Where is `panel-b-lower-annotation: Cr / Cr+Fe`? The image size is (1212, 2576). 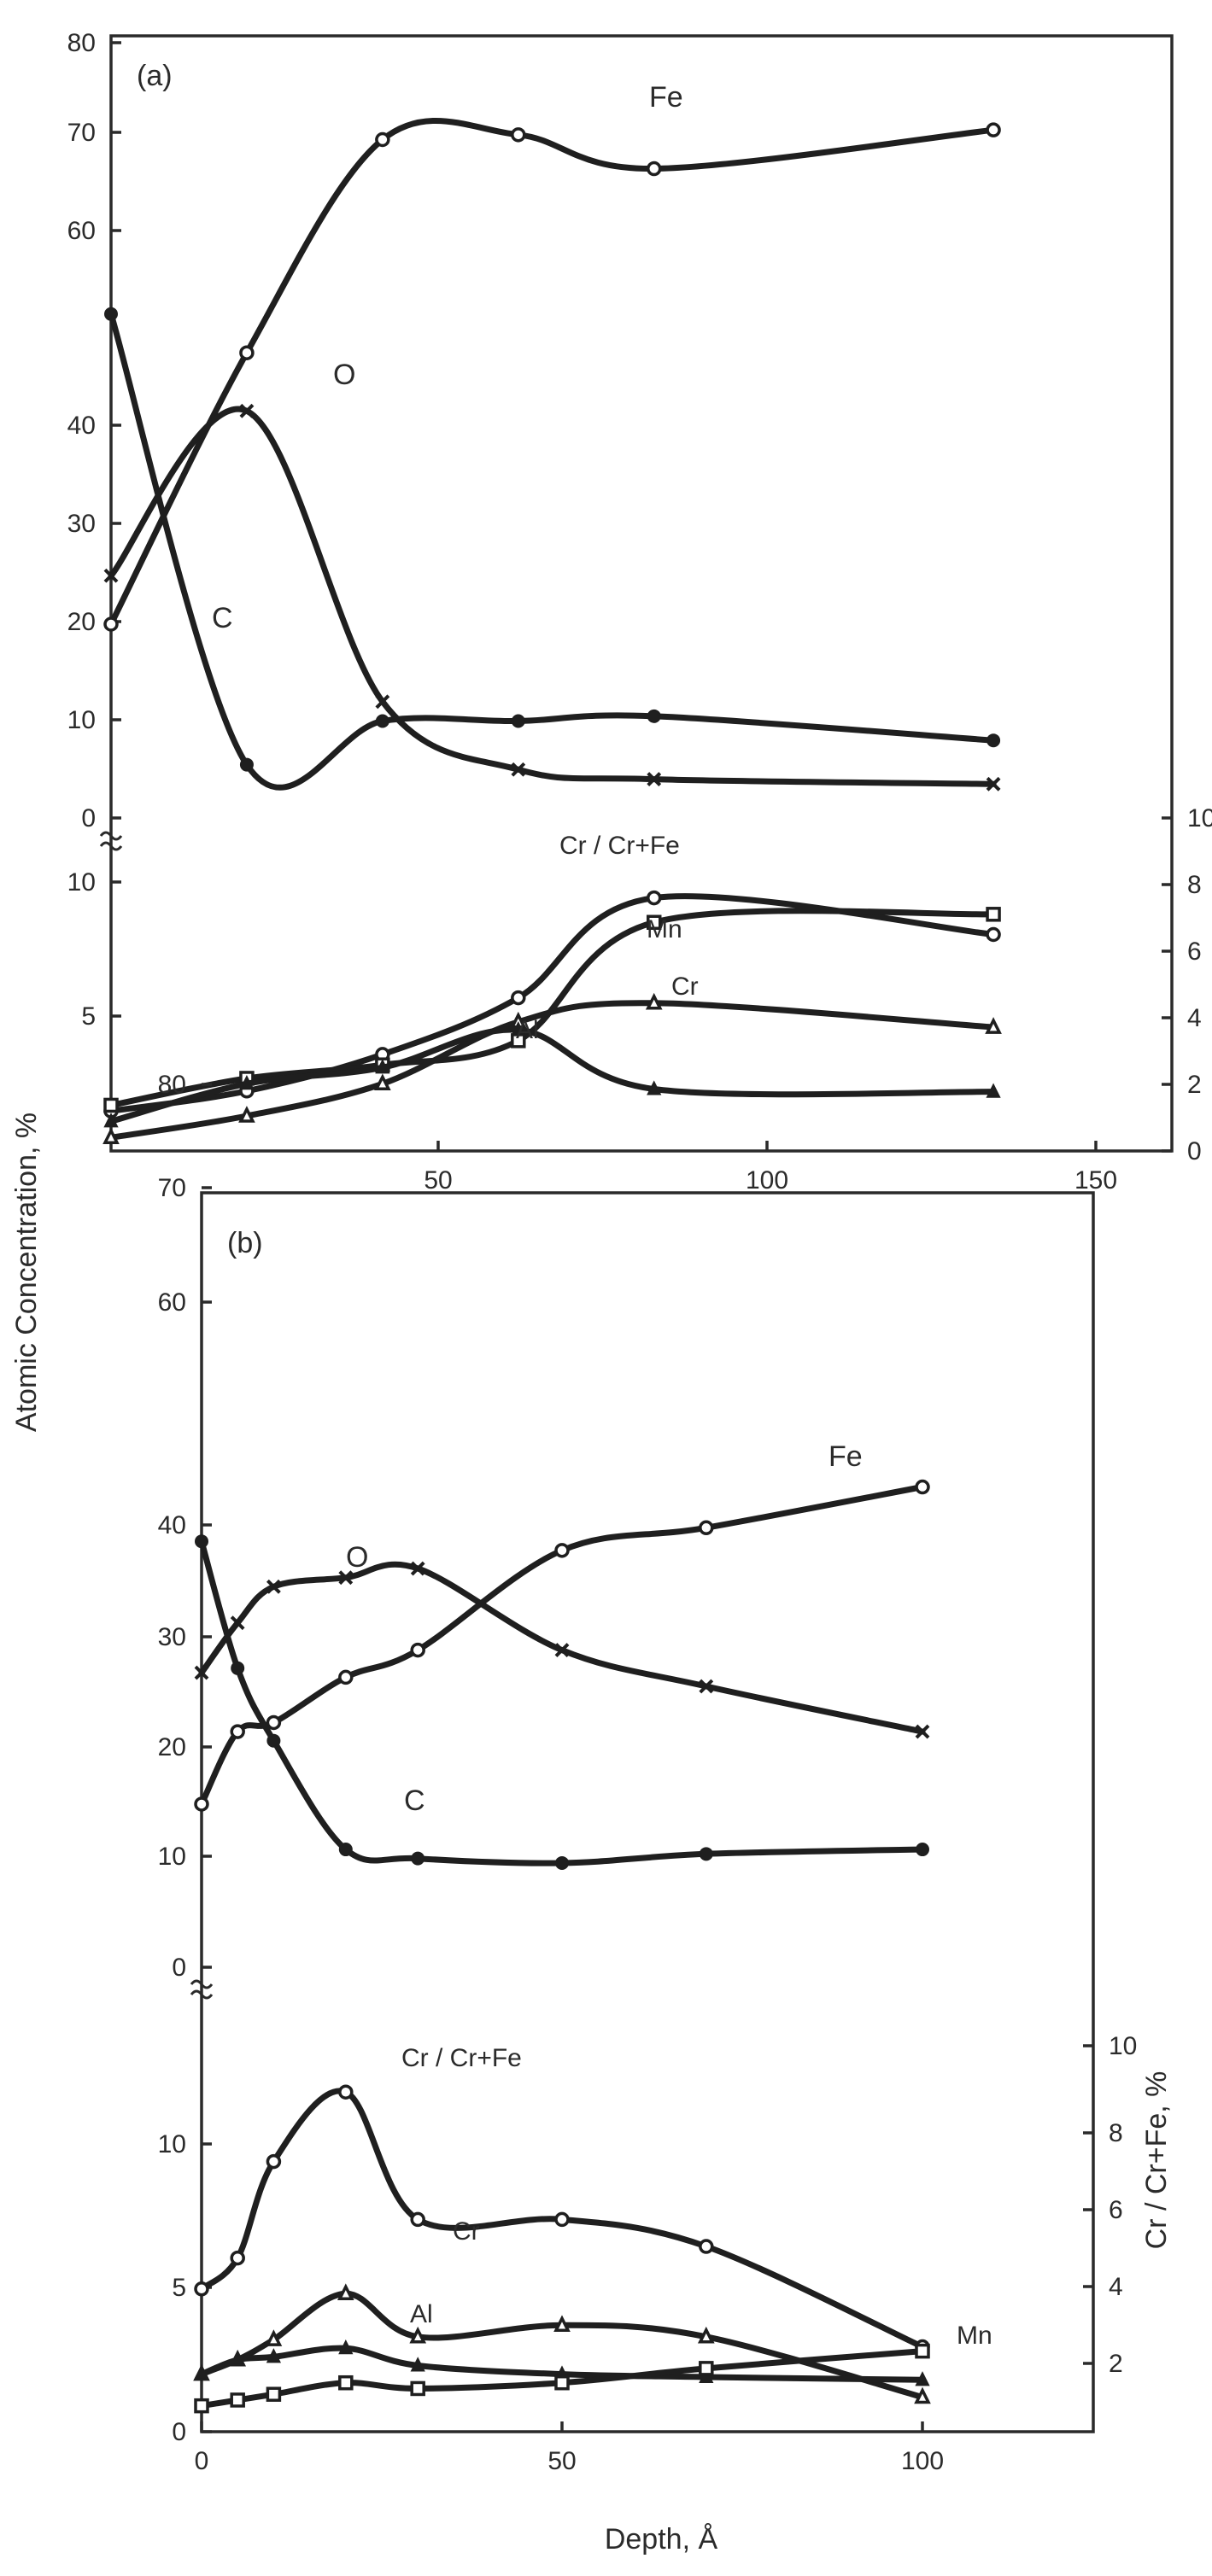 panel-b-lower-annotation: Cr / Cr+Fe is located at coordinates (461, 2058).